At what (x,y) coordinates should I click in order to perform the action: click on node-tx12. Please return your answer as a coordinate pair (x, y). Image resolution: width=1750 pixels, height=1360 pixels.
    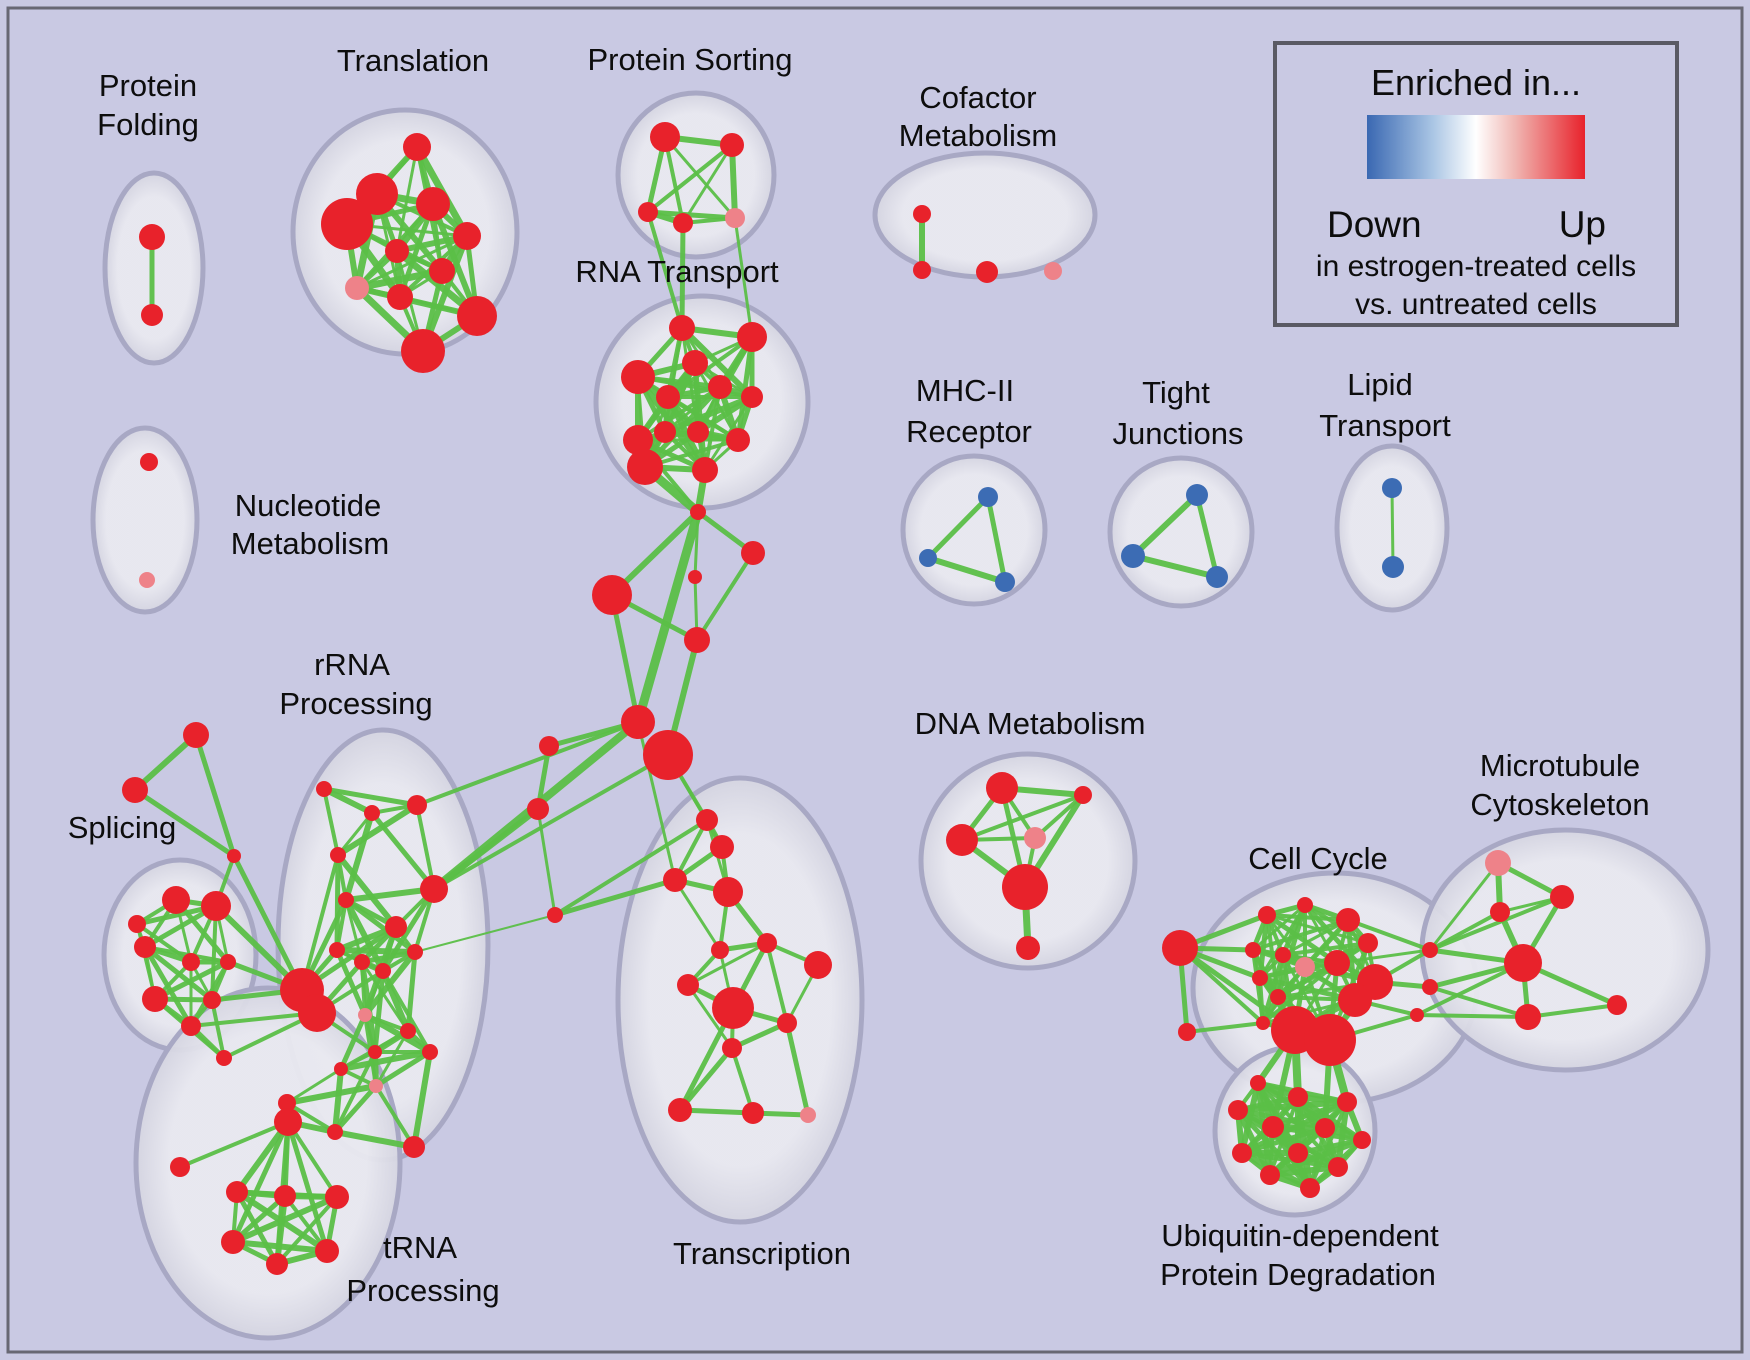
    Looking at the image, I should click on (753, 1113).